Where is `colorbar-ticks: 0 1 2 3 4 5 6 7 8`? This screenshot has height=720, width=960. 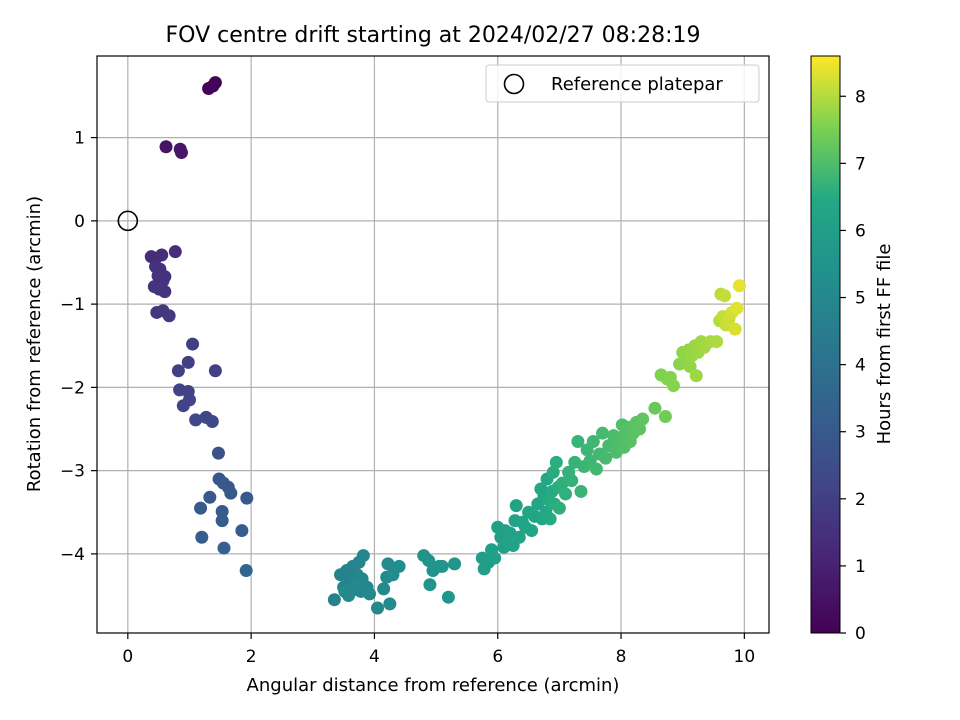
colorbar-ticks: 0 1 2 3 4 5 6 7 8 is located at coordinates (853, 365).